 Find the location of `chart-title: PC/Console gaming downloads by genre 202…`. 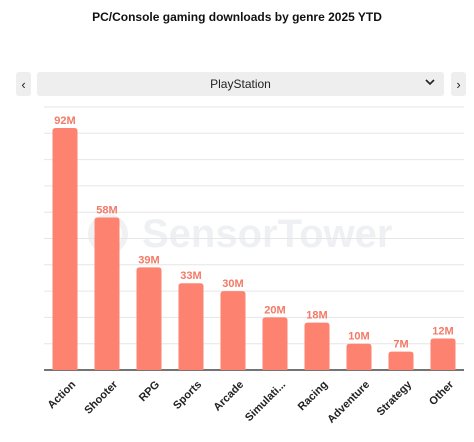

chart-title: PC/Console gaming downloads by genre 202… is located at coordinates (237, 17).